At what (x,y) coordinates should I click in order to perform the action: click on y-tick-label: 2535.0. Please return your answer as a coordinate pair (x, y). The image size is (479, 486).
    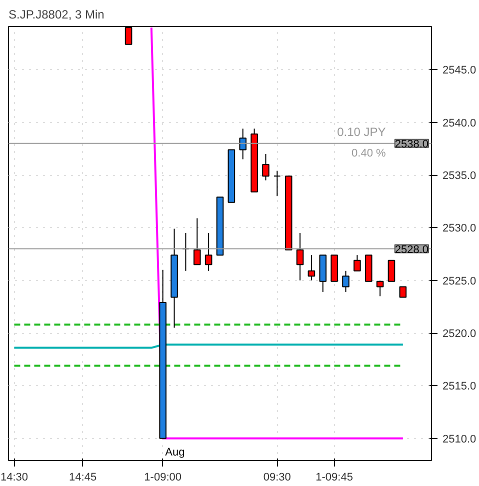
    Looking at the image, I should click on (459, 176).